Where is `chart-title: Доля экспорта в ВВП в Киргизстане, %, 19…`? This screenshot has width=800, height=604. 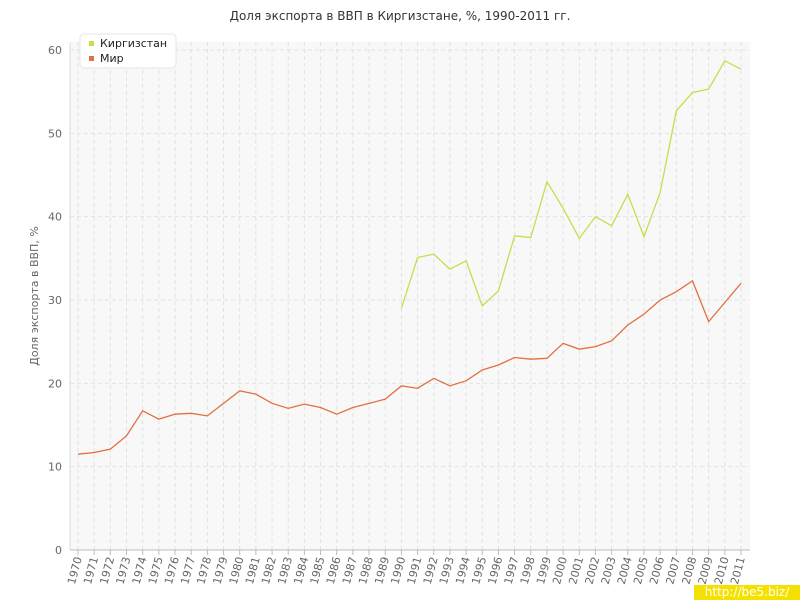
chart-title: Доля экспорта в ВВП в Киргизстане, %, 19… is located at coordinates (400, 16).